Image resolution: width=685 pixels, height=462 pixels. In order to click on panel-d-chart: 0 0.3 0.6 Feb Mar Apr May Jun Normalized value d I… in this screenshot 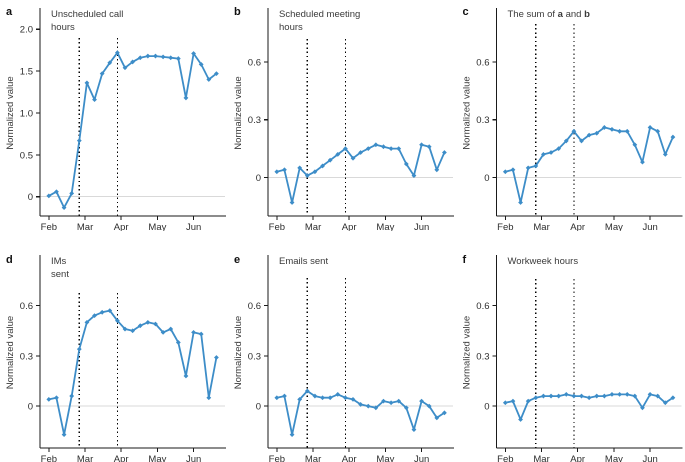, I will do `click(115, 358)`.